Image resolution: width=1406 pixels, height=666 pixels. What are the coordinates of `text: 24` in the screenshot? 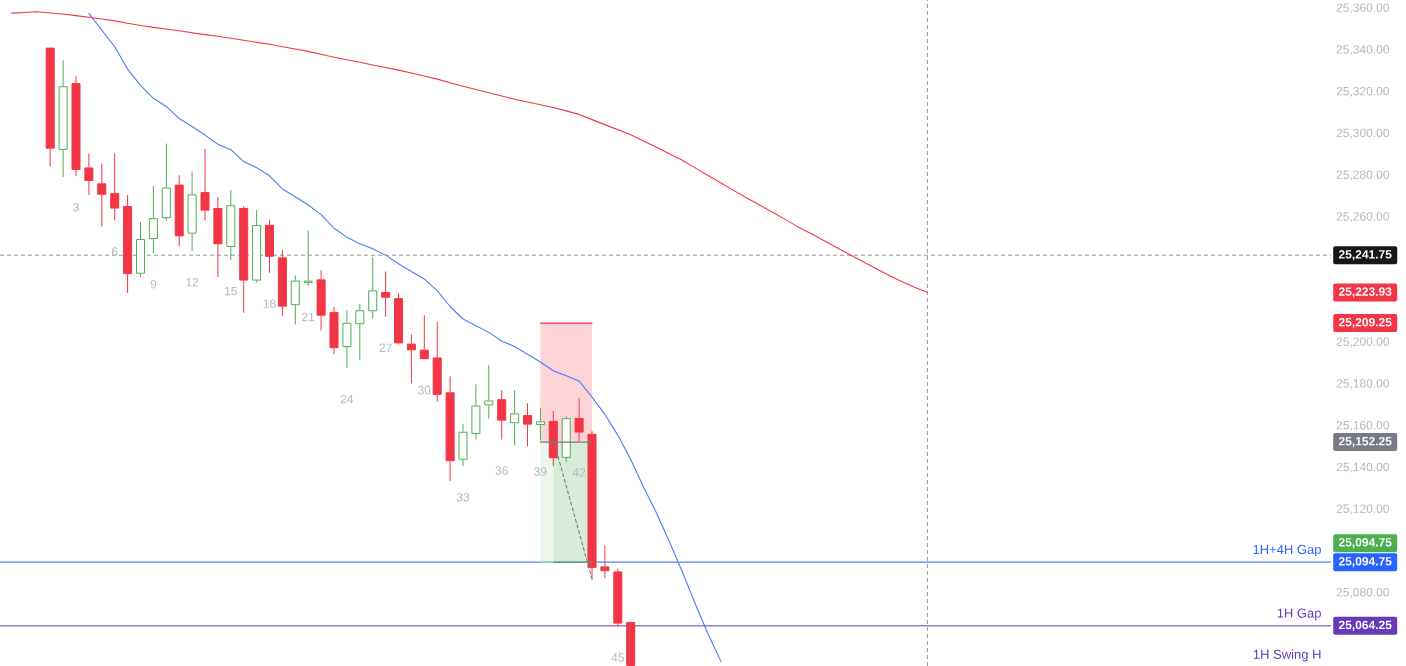 It's located at (347, 399).